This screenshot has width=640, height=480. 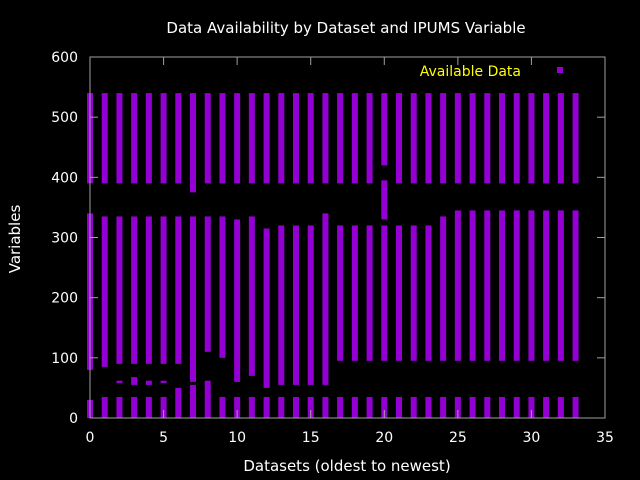 I want to click on y-tick-label: 100, so click(x=64, y=359).